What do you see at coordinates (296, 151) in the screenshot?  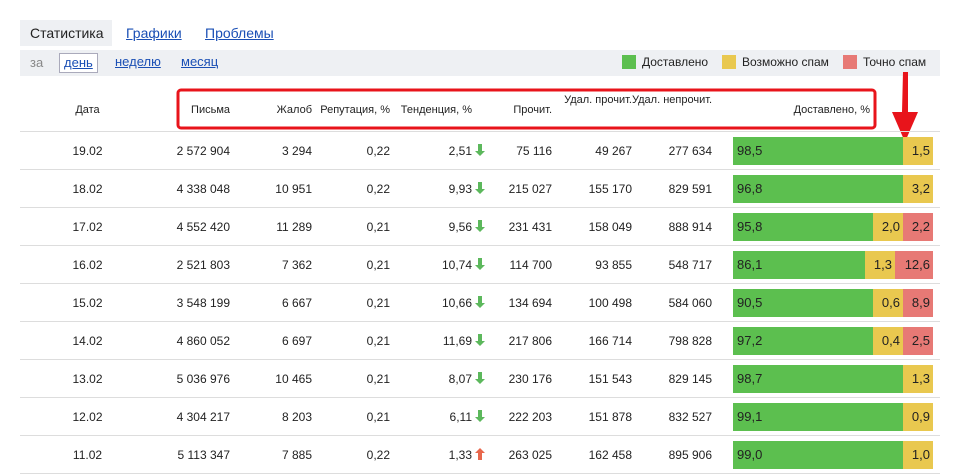 I see `number-cell: 3 294` at bounding box center [296, 151].